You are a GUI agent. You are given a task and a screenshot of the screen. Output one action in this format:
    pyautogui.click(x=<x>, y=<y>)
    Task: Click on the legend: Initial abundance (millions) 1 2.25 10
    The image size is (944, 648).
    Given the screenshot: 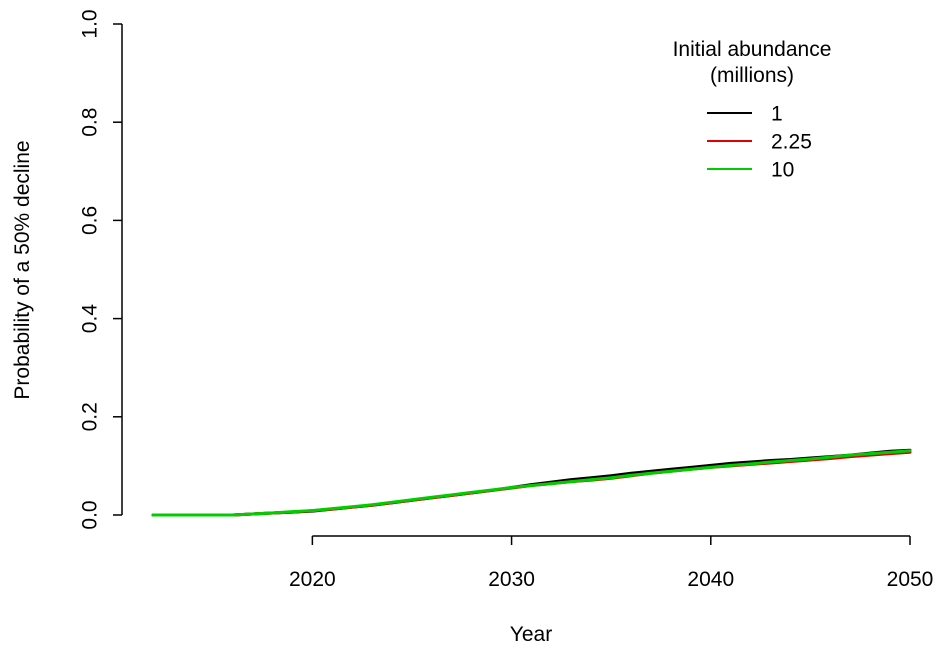 What is the action you would take?
    pyautogui.click(x=752, y=109)
    